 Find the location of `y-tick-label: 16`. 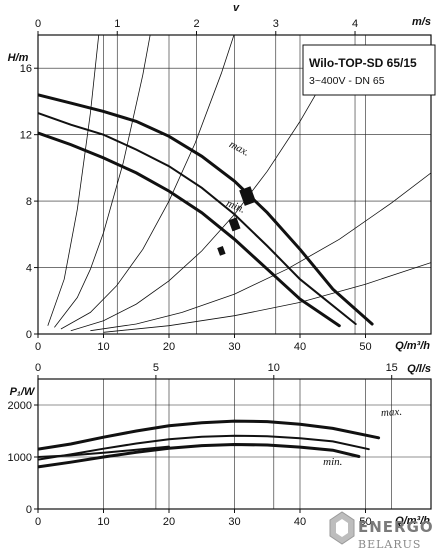

y-tick-label: 16 is located at coordinates (26, 69).